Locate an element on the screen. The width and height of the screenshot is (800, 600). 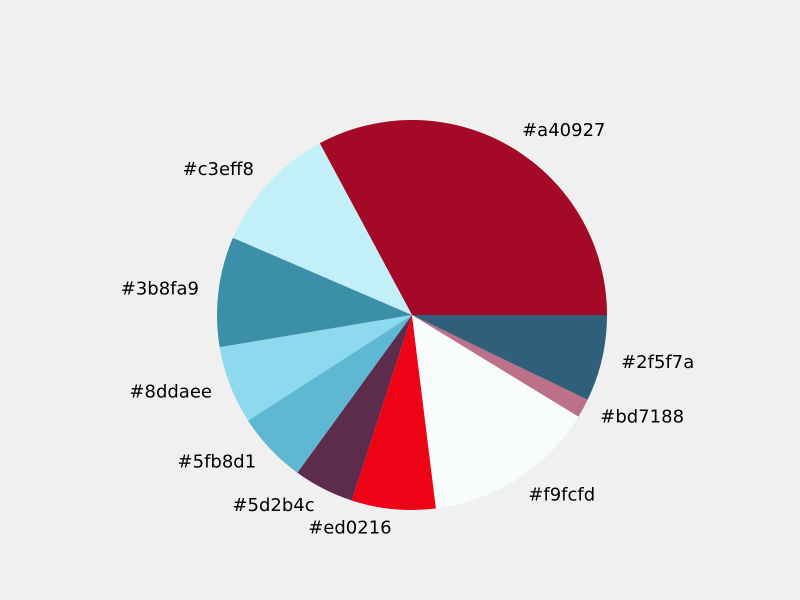
pie-slice-label: #8ddaee is located at coordinates (170, 392).